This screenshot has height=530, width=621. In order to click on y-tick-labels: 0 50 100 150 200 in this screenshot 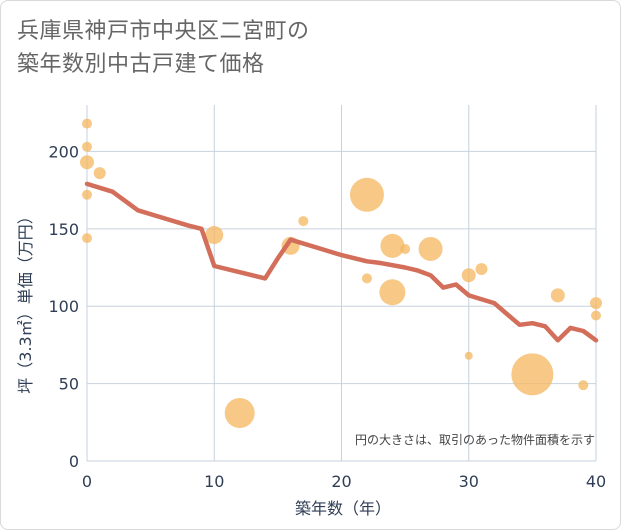, I will do `click(63, 306)`.